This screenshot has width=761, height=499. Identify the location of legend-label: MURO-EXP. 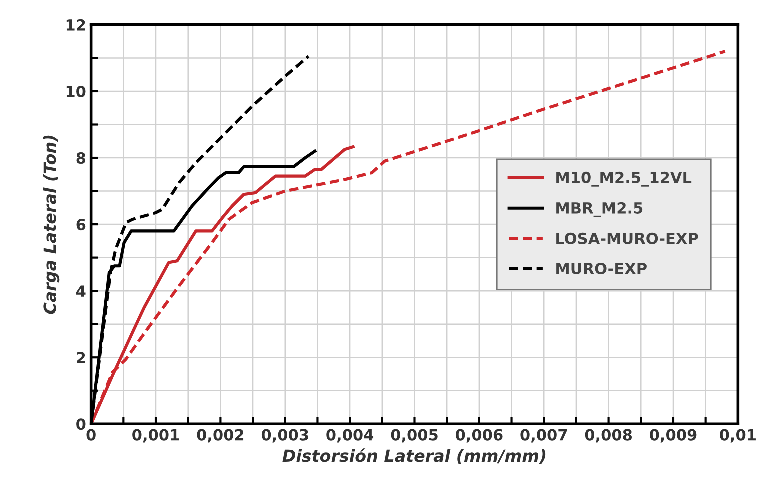
(601, 268).